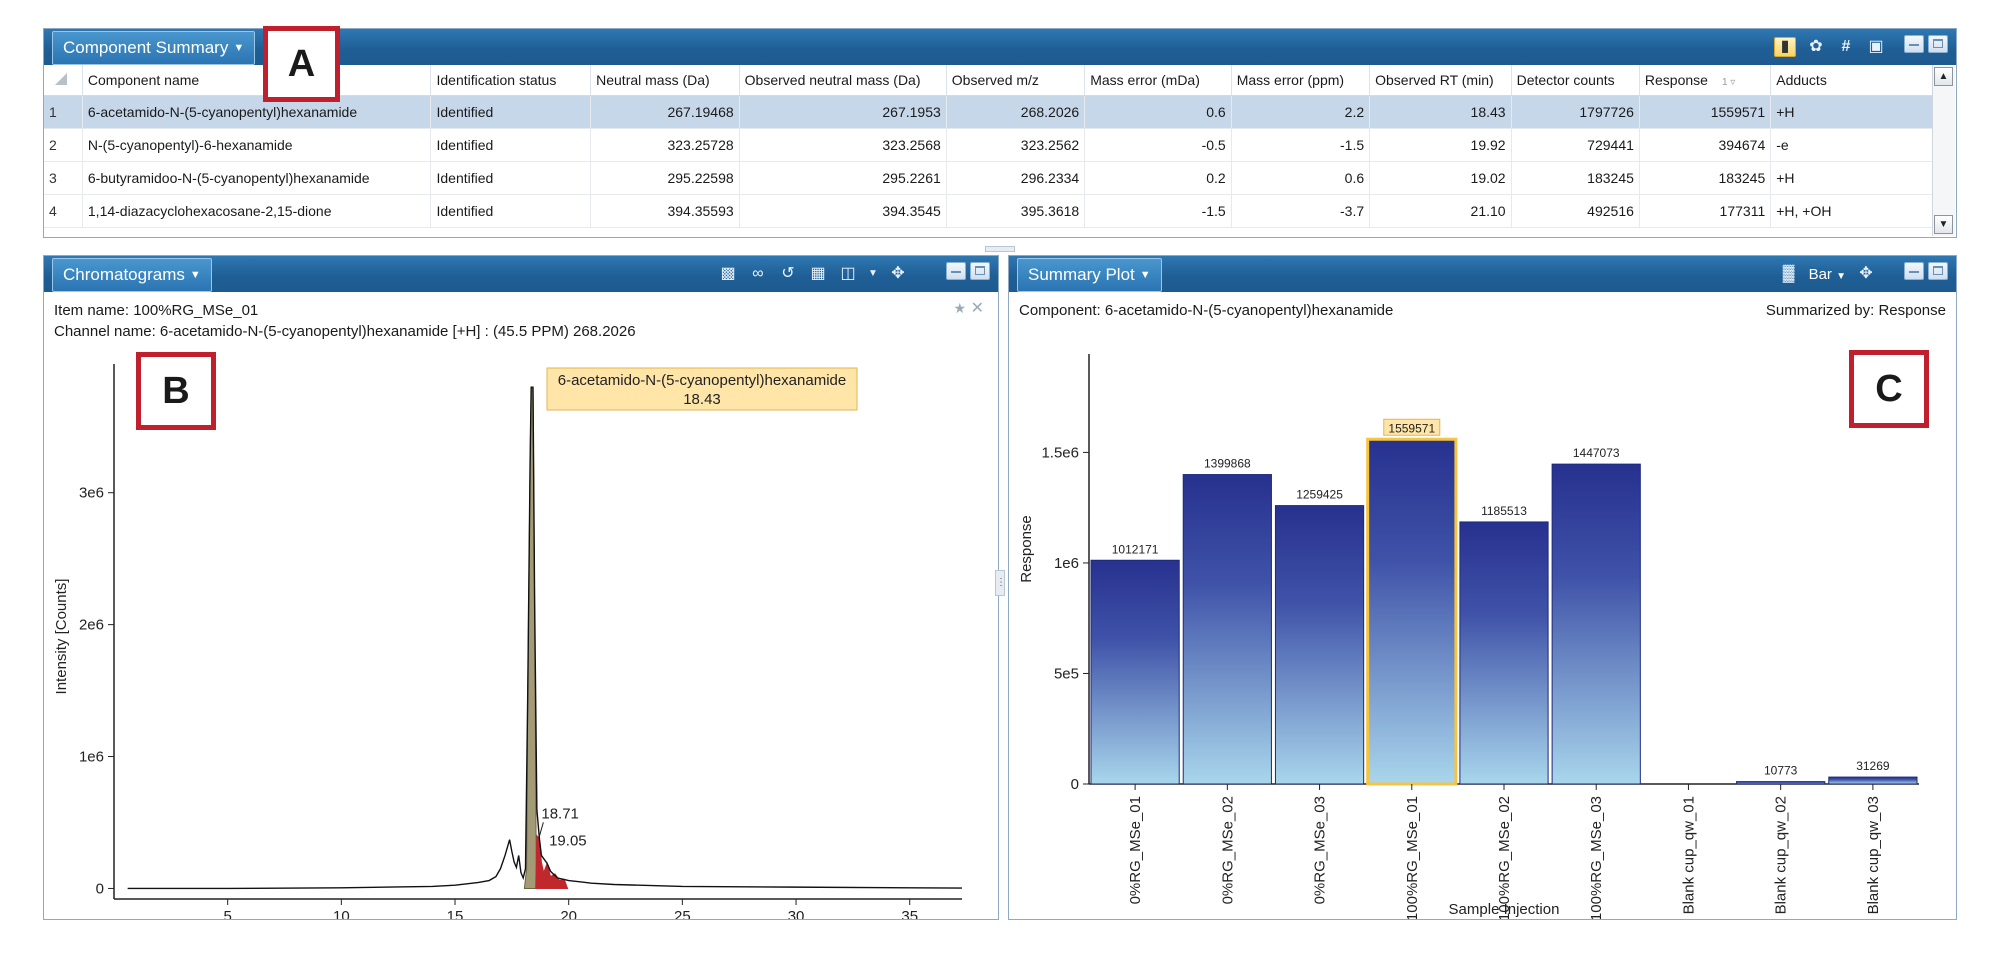  I want to click on chromatograms-menu: Chromatograms ▼, so click(132, 275).